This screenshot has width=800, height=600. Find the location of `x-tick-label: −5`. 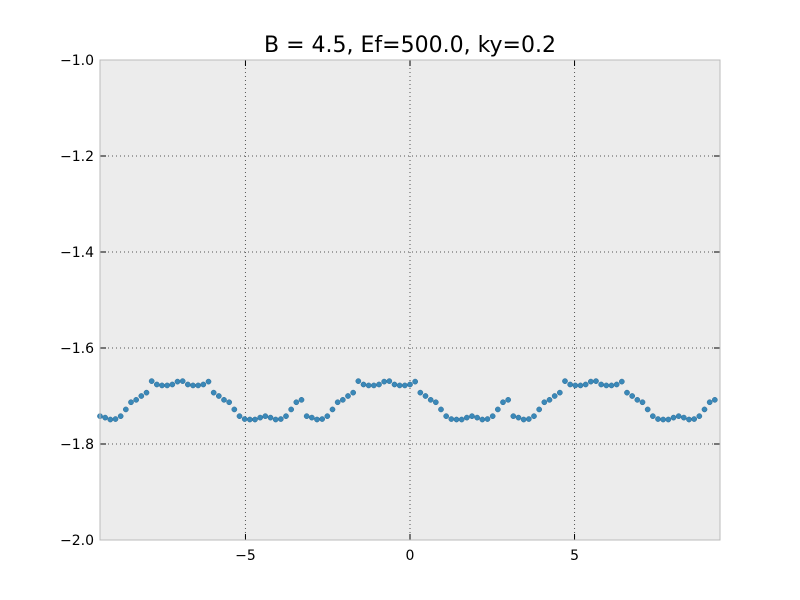

x-tick-label: −5 is located at coordinates (245, 556).